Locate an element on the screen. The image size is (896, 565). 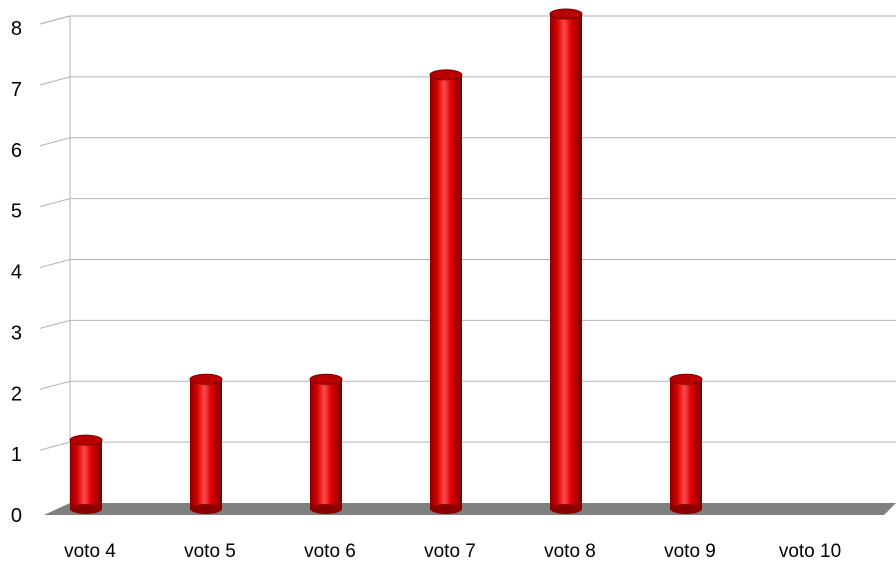
y-tick-label: 1 is located at coordinates (16, 455).